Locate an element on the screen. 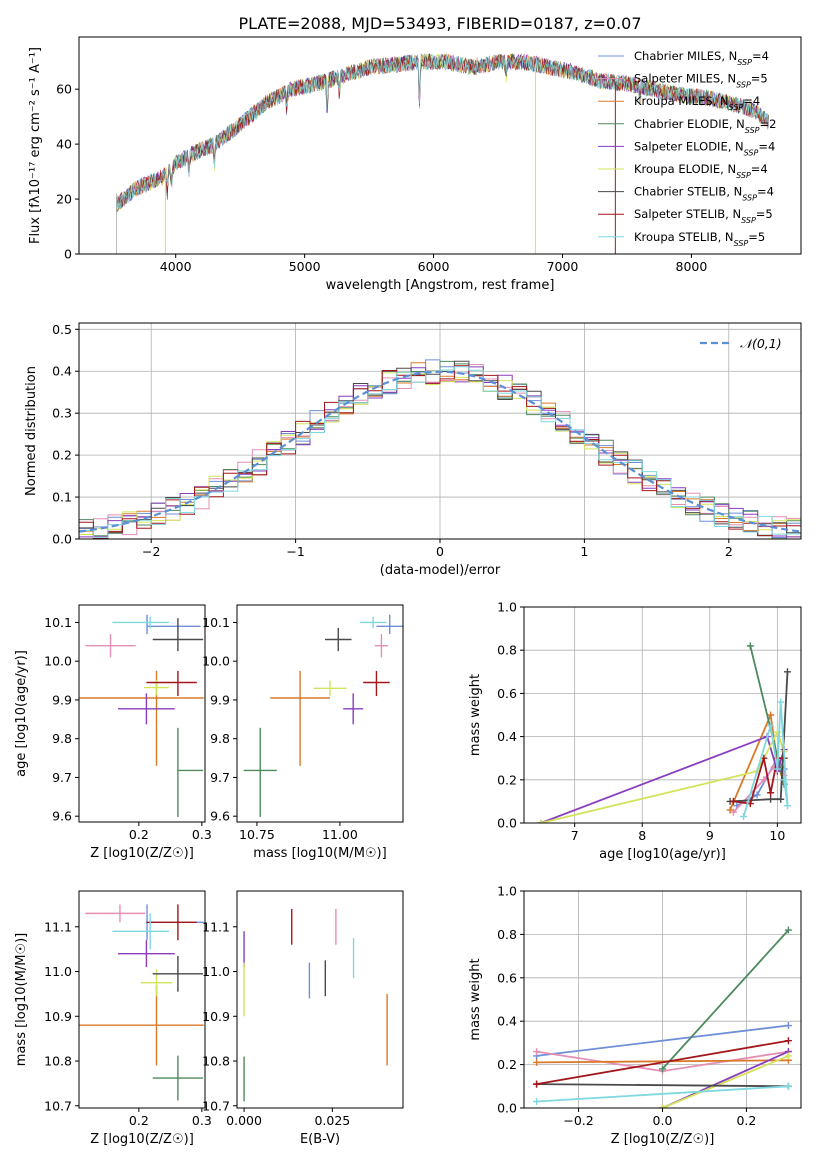 This screenshot has height=1170, width=819. weight-marker-chabrier_miles is located at coordinates (757, 795).